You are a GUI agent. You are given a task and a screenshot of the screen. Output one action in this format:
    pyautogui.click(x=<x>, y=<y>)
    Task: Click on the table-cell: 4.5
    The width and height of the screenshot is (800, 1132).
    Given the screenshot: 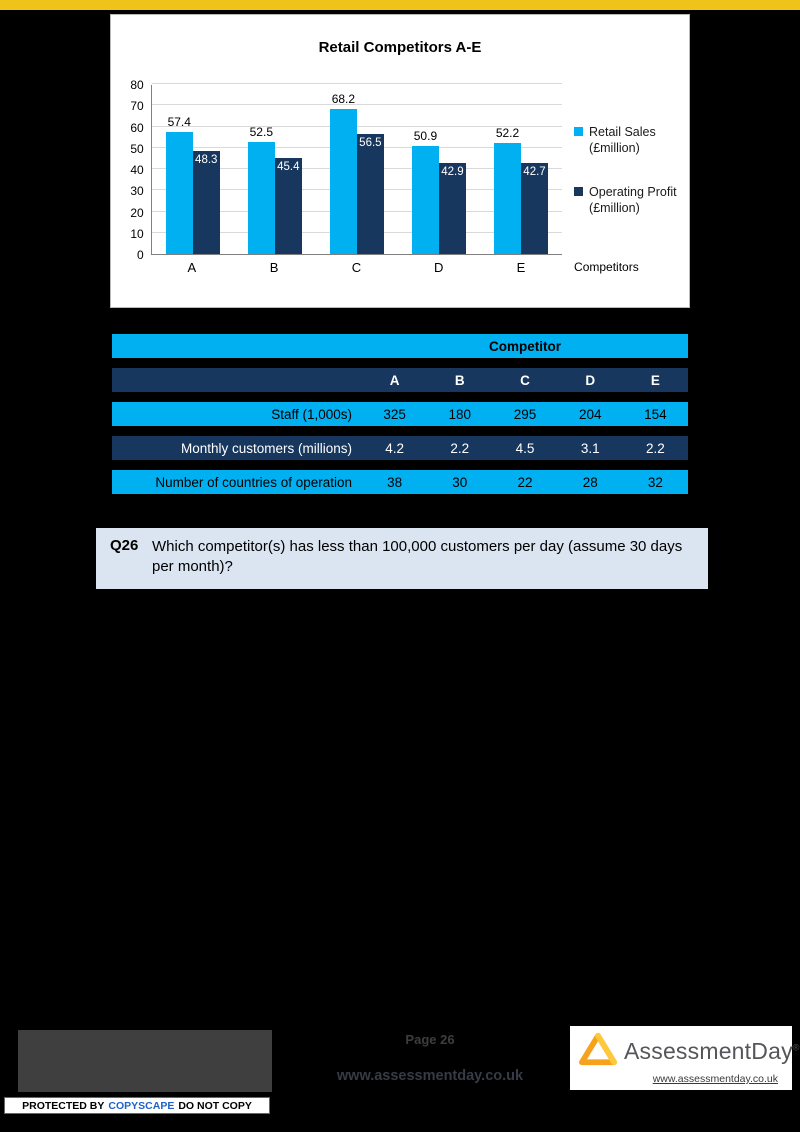 What is the action you would take?
    pyautogui.click(x=525, y=448)
    